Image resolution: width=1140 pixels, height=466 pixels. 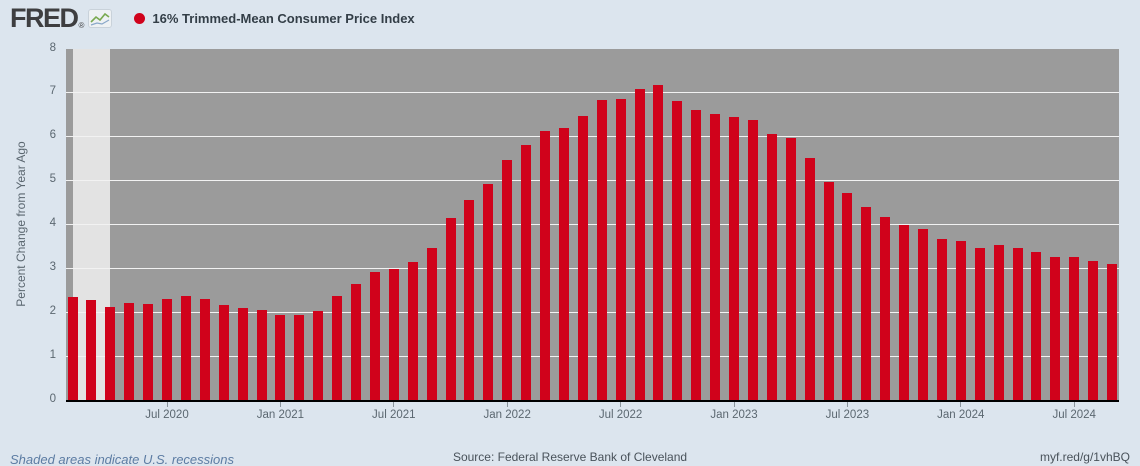 I want to click on series-title: 16% Trimmed-Mean Consumer Price Index, so click(x=283, y=18).